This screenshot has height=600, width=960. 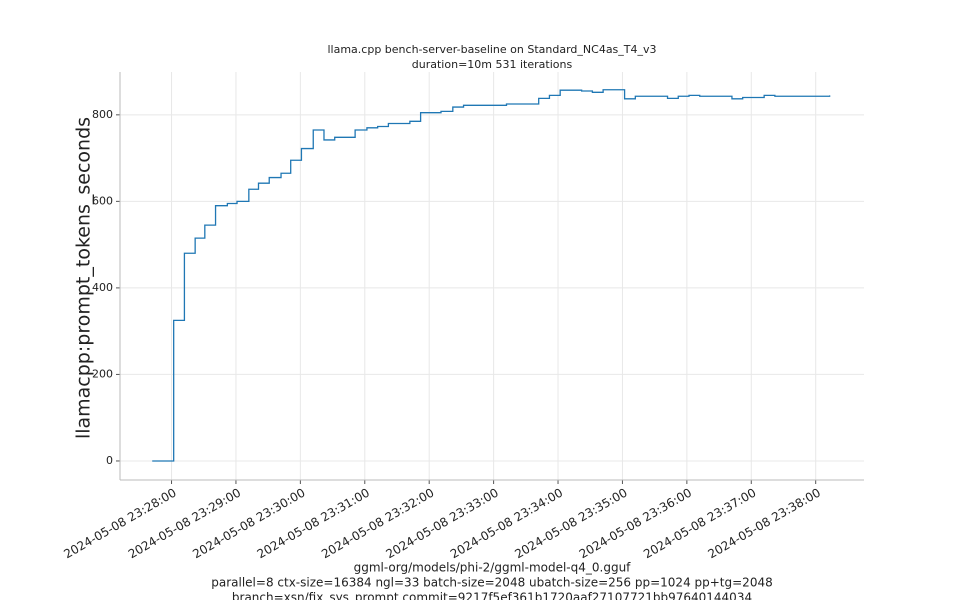 I want to click on y-tick-label: 0, so click(x=109, y=460).